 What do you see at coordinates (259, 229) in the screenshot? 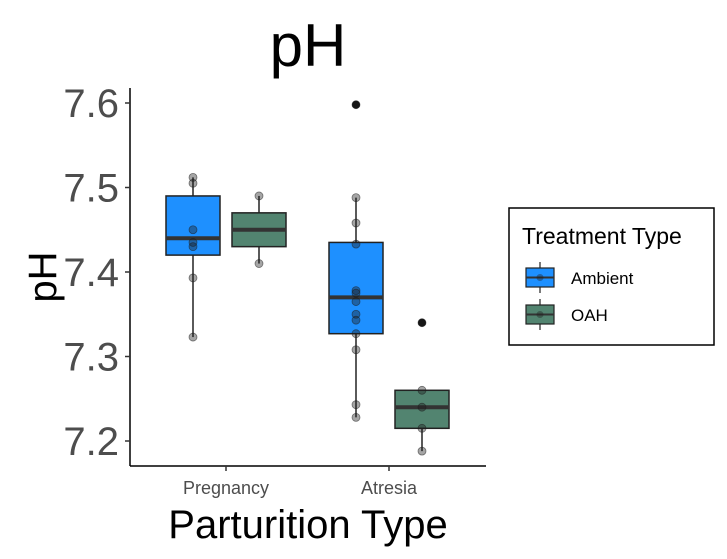
I see `box-oah-pregnancy` at bounding box center [259, 229].